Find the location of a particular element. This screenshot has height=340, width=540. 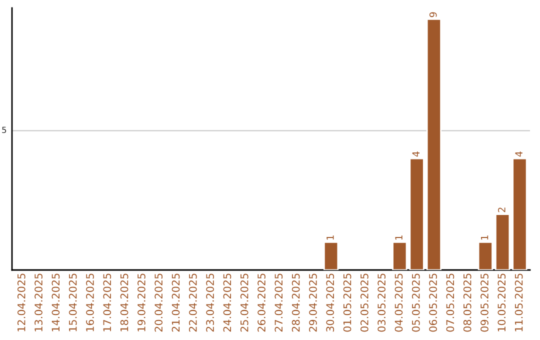

x-tick-label: 25.04.2025 is located at coordinates (244, 303).